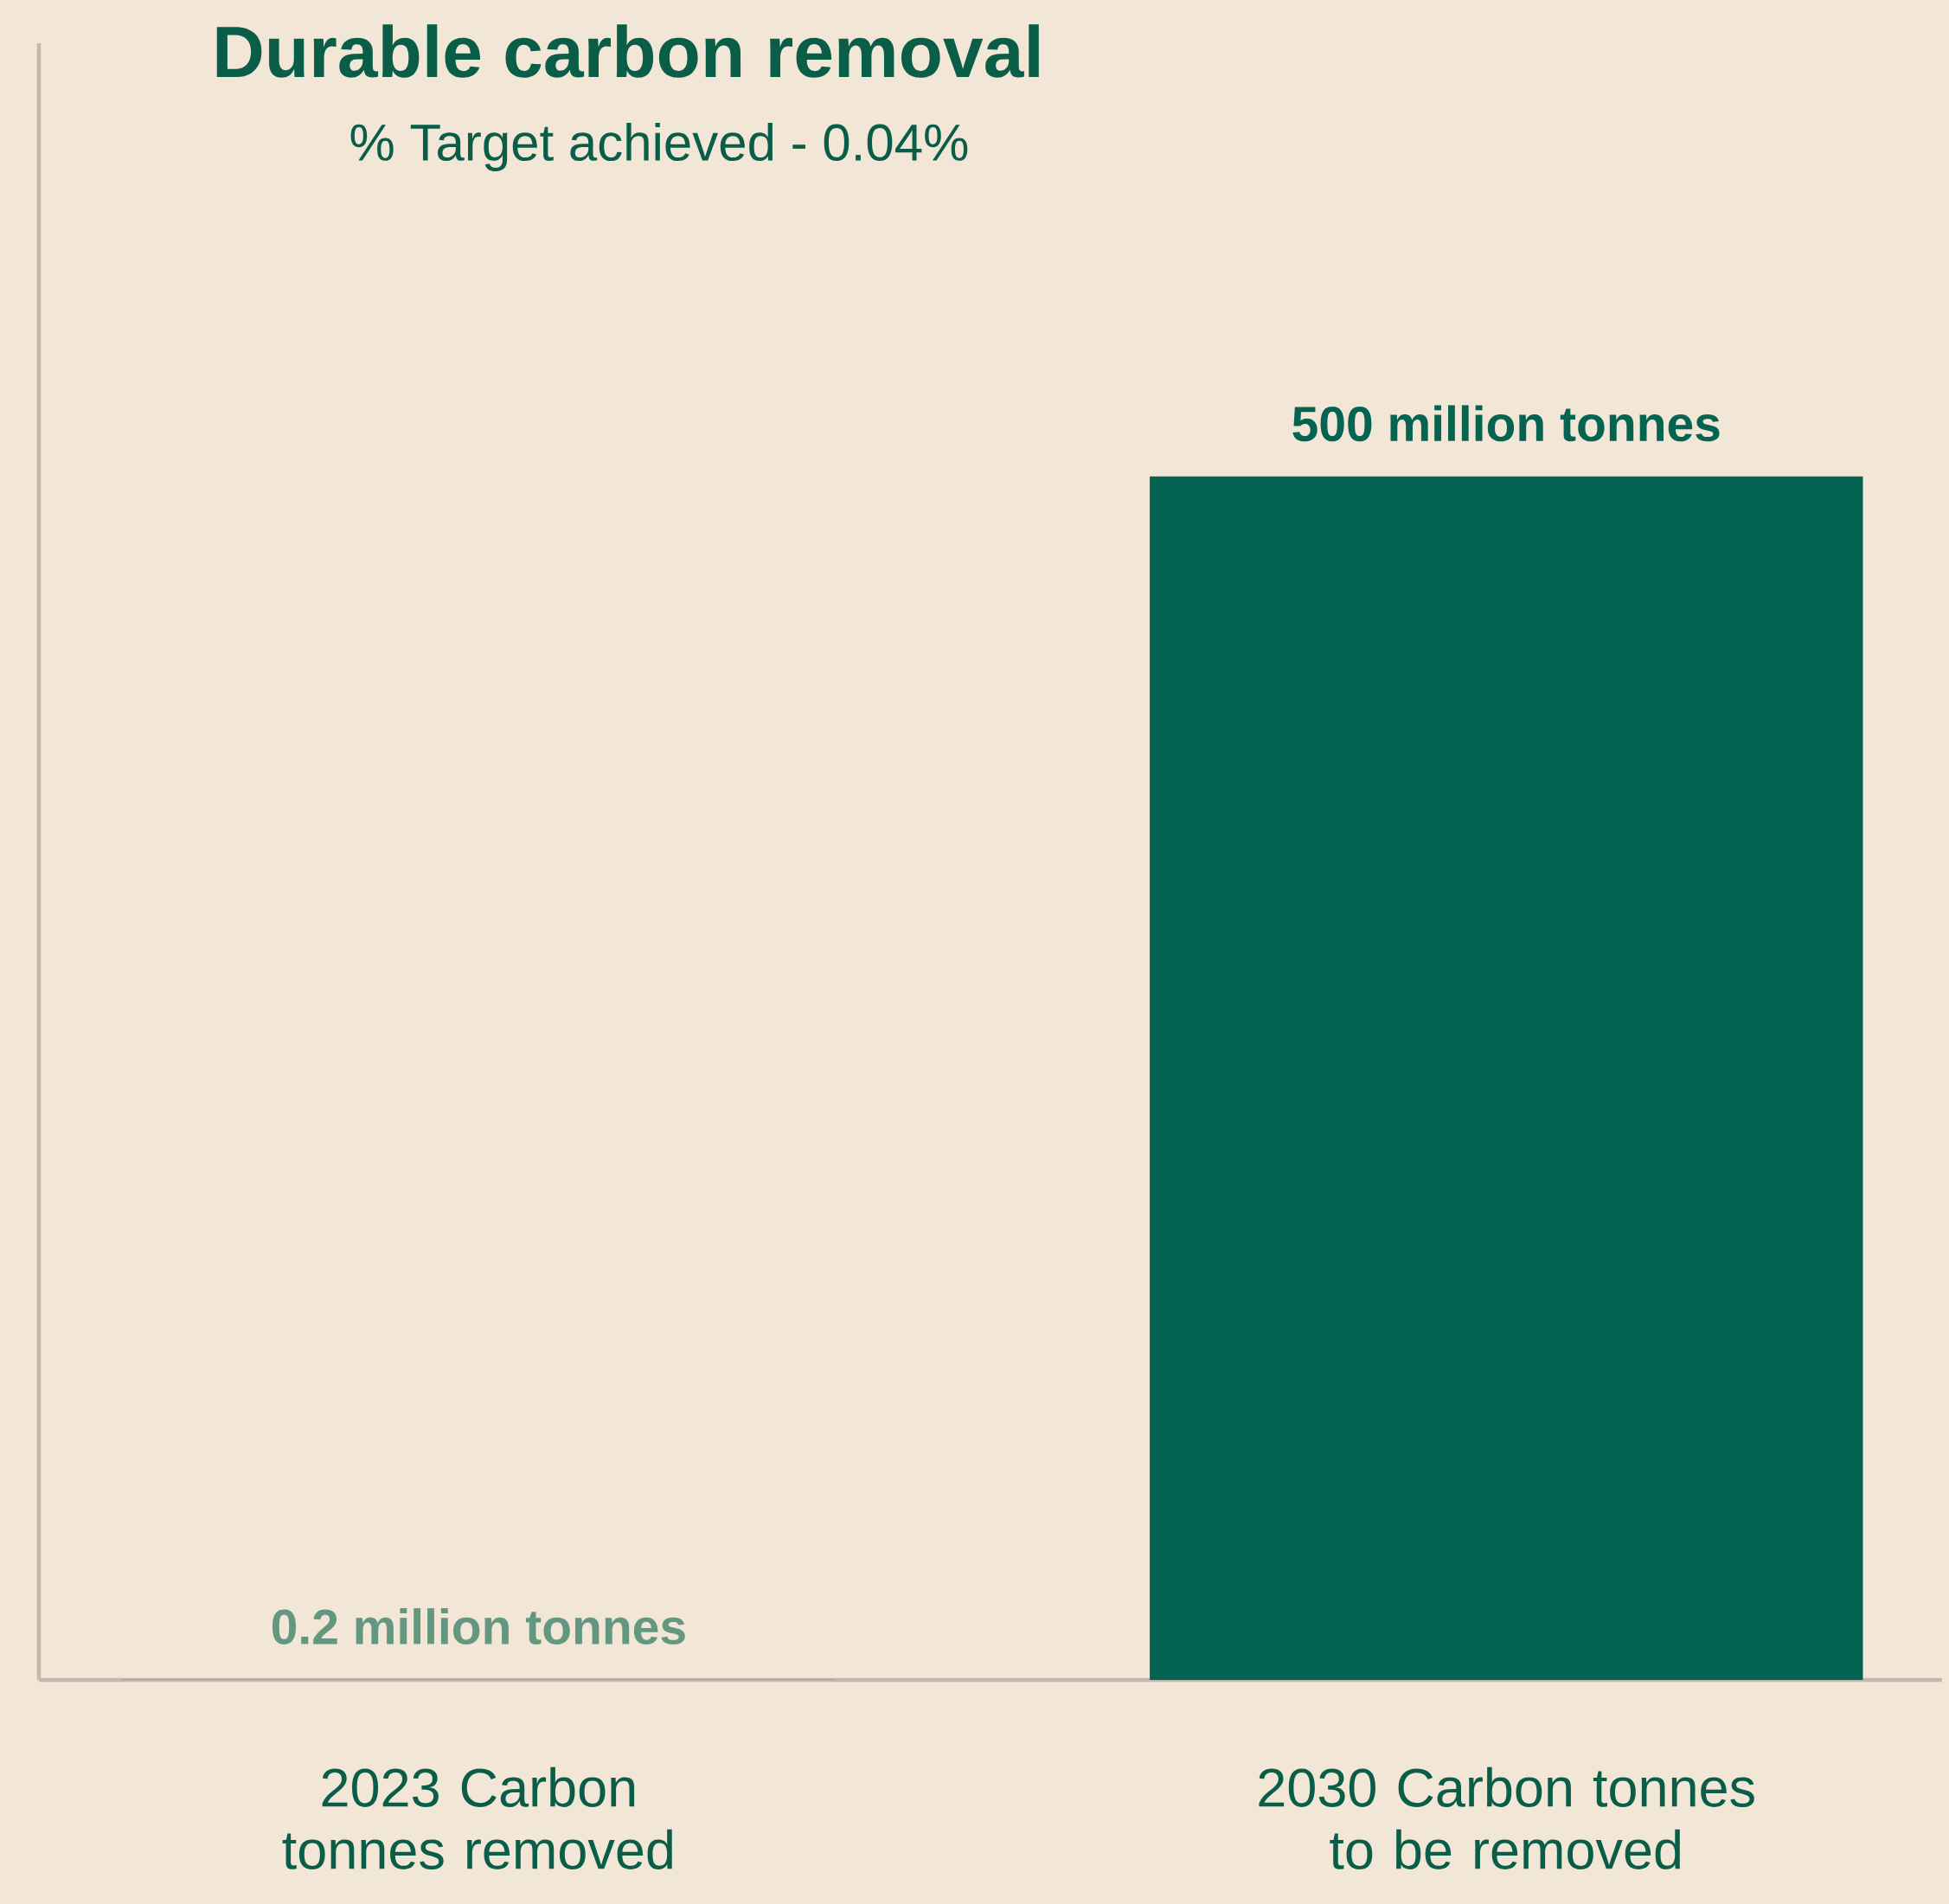 The height and width of the screenshot is (1904, 1949). Describe the element at coordinates (659, 147) in the screenshot. I see `text: % Target achieved - 0.04%` at that location.